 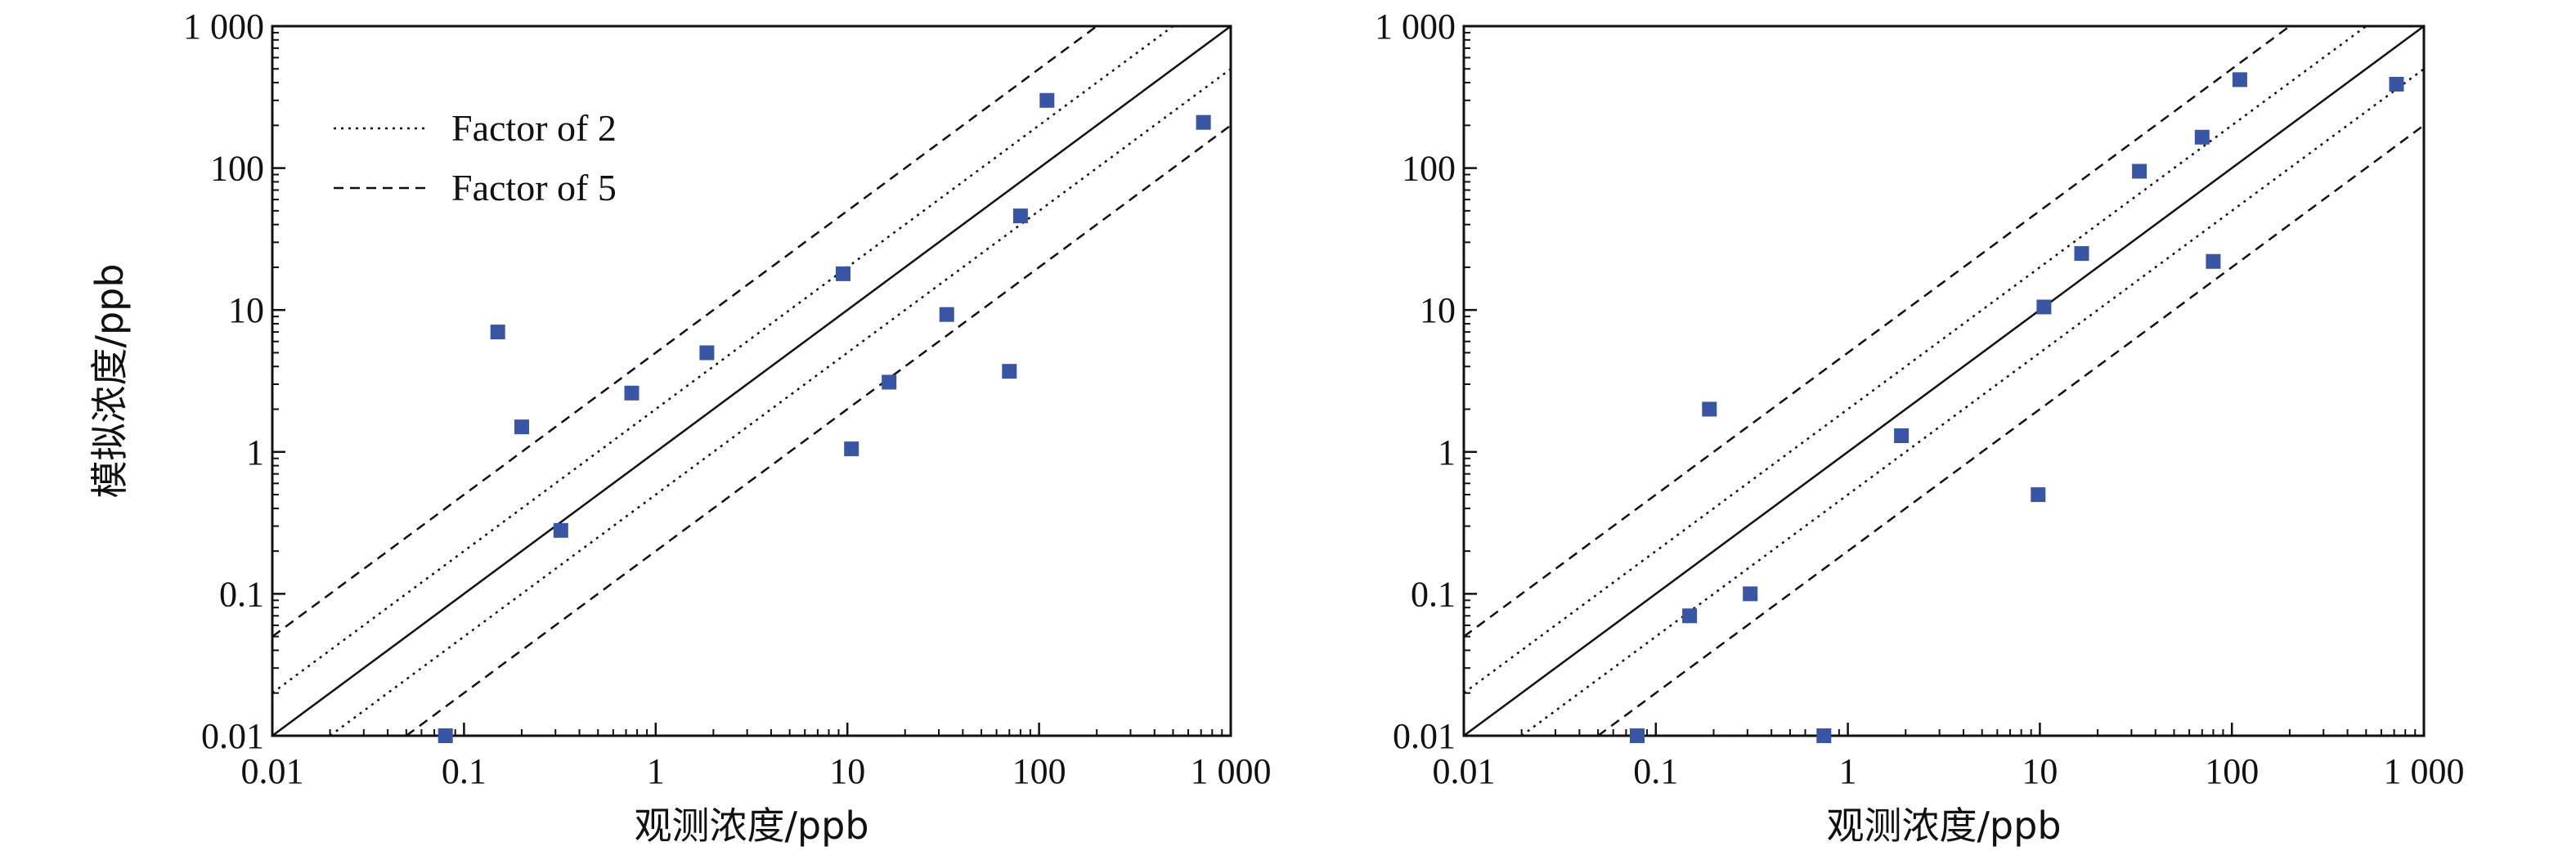 What do you see at coordinates (476, 157) in the screenshot?
I see `left-legend: Factor of 2 Factor of 5` at bounding box center [476, 157].